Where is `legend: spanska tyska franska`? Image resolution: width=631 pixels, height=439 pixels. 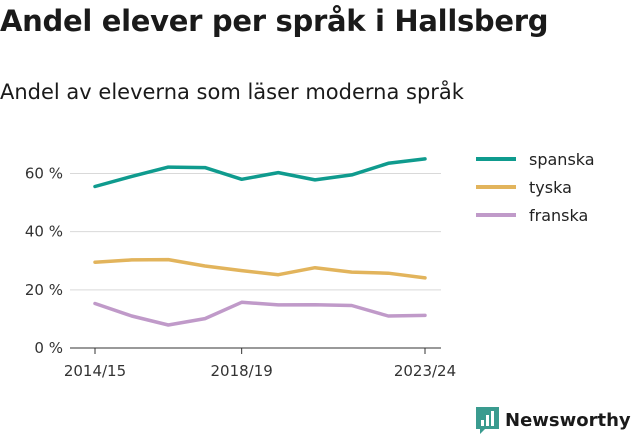
legend: spanska tyska franska is located at coordinates (535, 187).